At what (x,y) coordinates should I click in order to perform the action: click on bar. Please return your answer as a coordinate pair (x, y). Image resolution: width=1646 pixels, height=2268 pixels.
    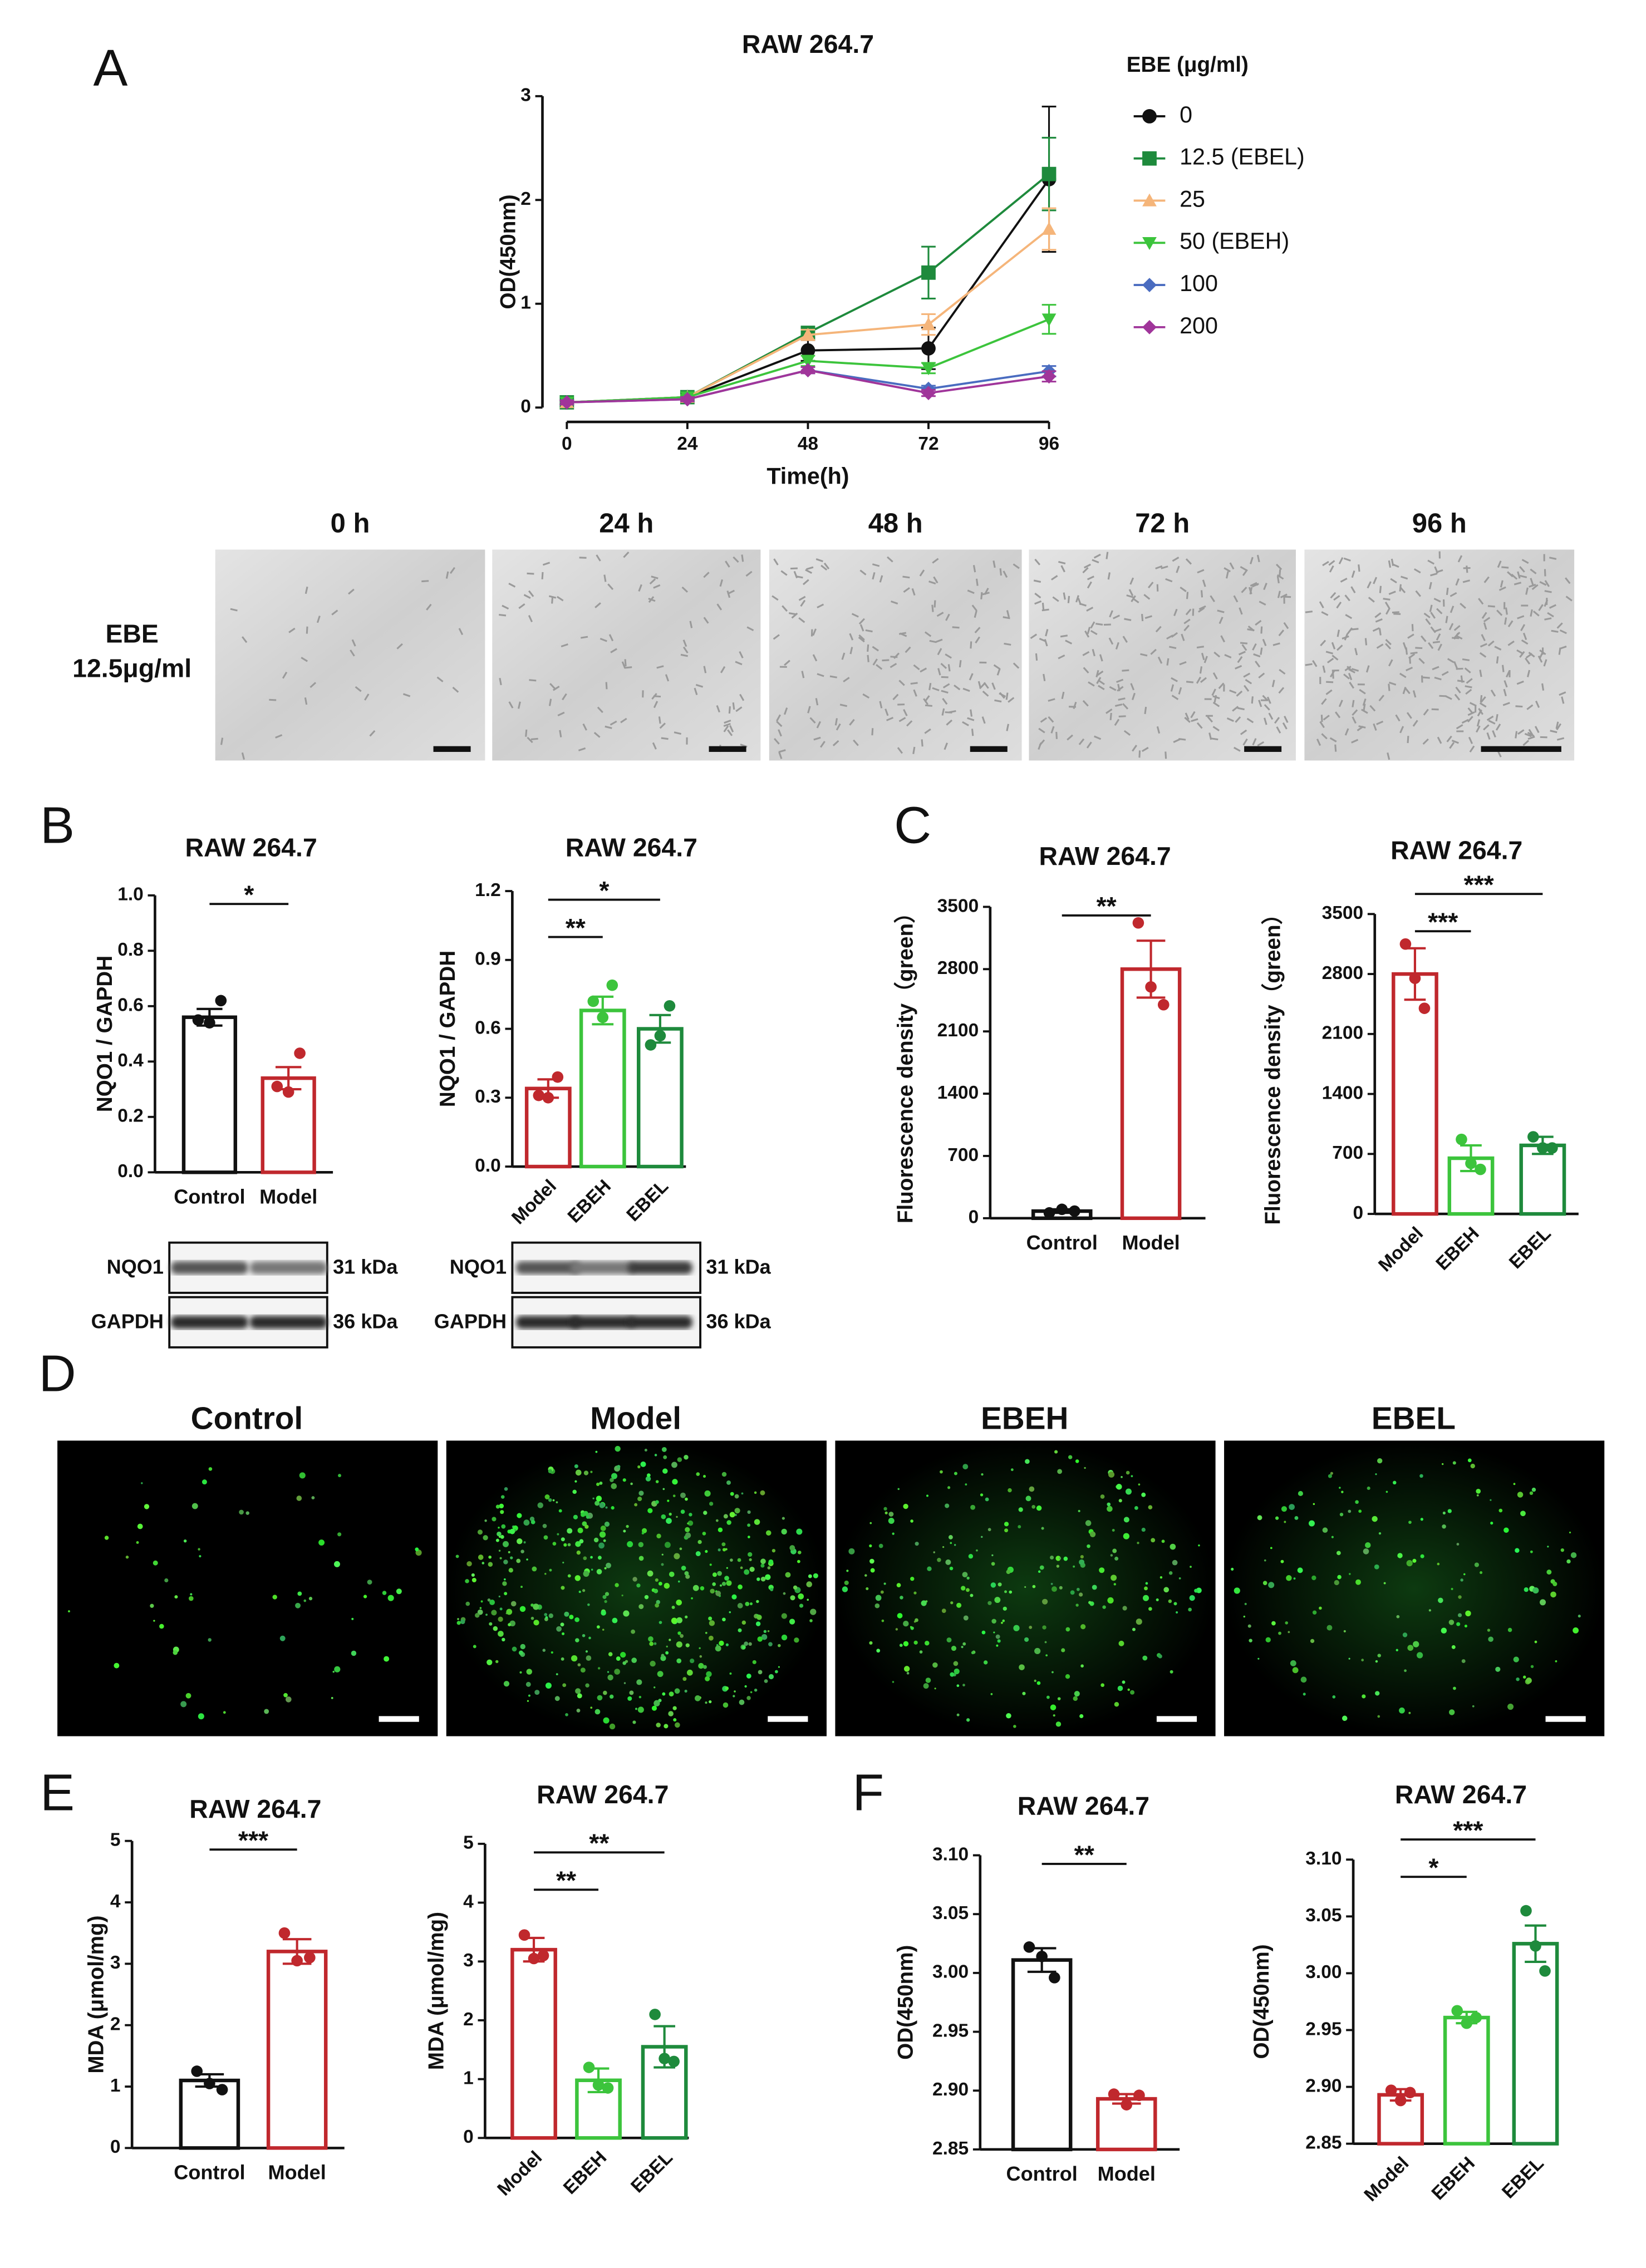
    Looking at the image, I should click on (209, 2114).